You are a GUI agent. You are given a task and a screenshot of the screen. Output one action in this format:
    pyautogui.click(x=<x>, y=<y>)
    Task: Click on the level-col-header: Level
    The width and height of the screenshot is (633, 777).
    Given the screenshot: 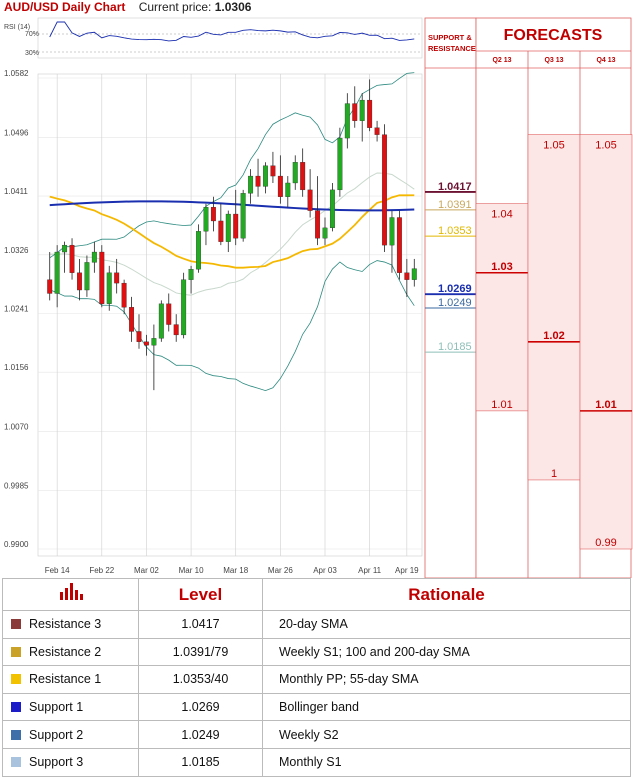 What is the action you would take?
    pyautogui.click(x=200, y=594)
    